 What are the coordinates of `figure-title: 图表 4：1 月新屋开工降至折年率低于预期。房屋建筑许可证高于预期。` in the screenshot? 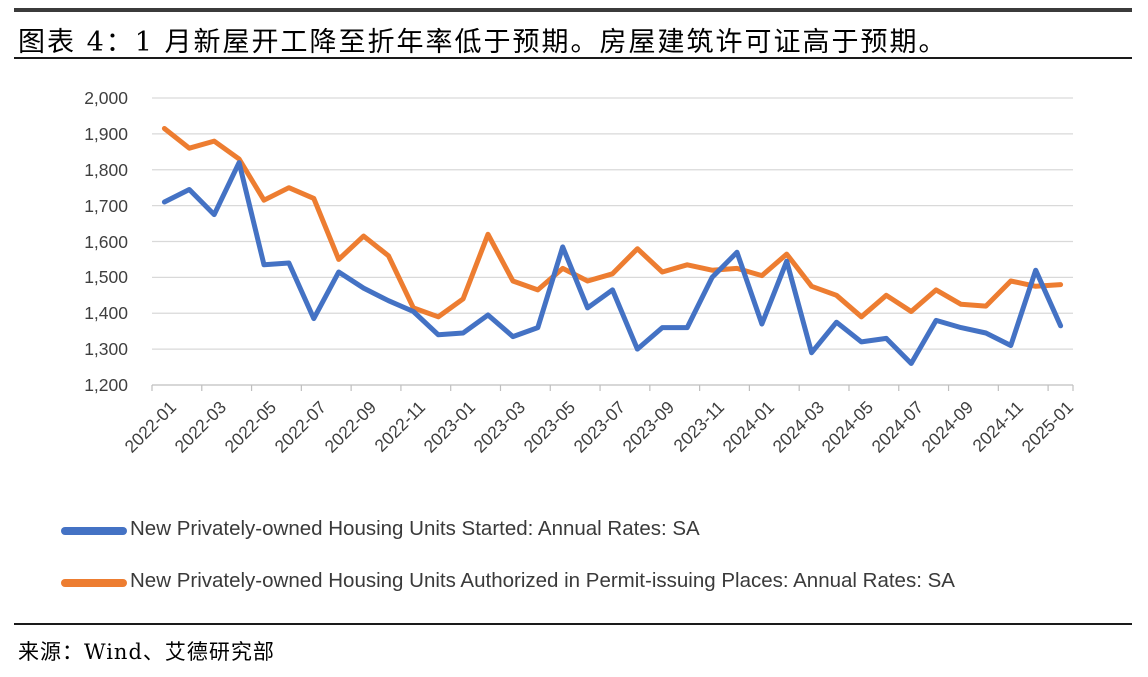 It's located at (483, 42).